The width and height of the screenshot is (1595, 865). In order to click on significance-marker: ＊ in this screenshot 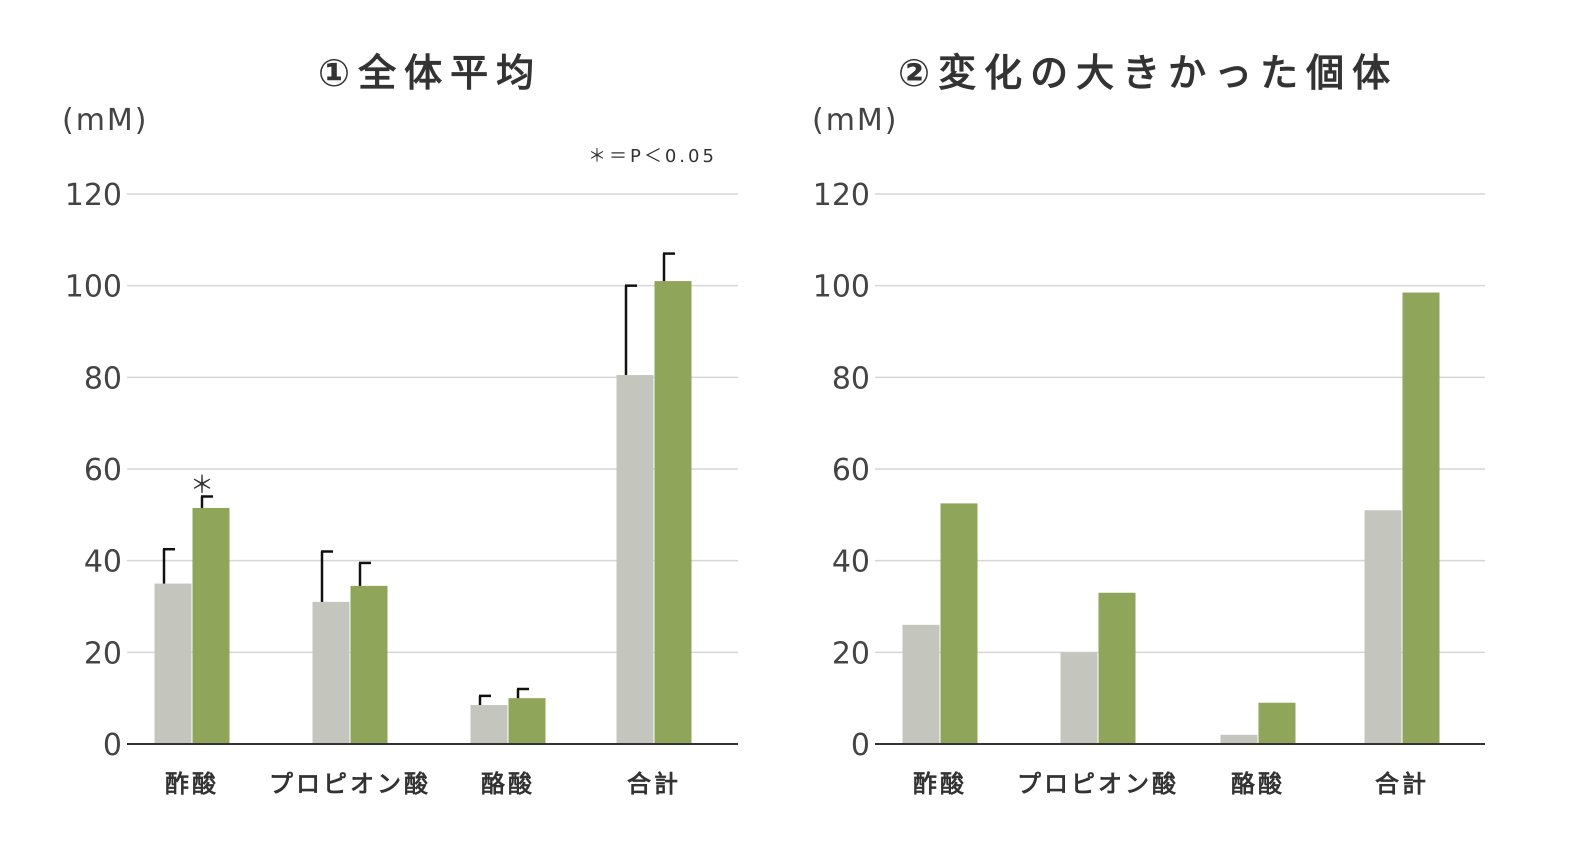, I will do `click(202, 485)`.